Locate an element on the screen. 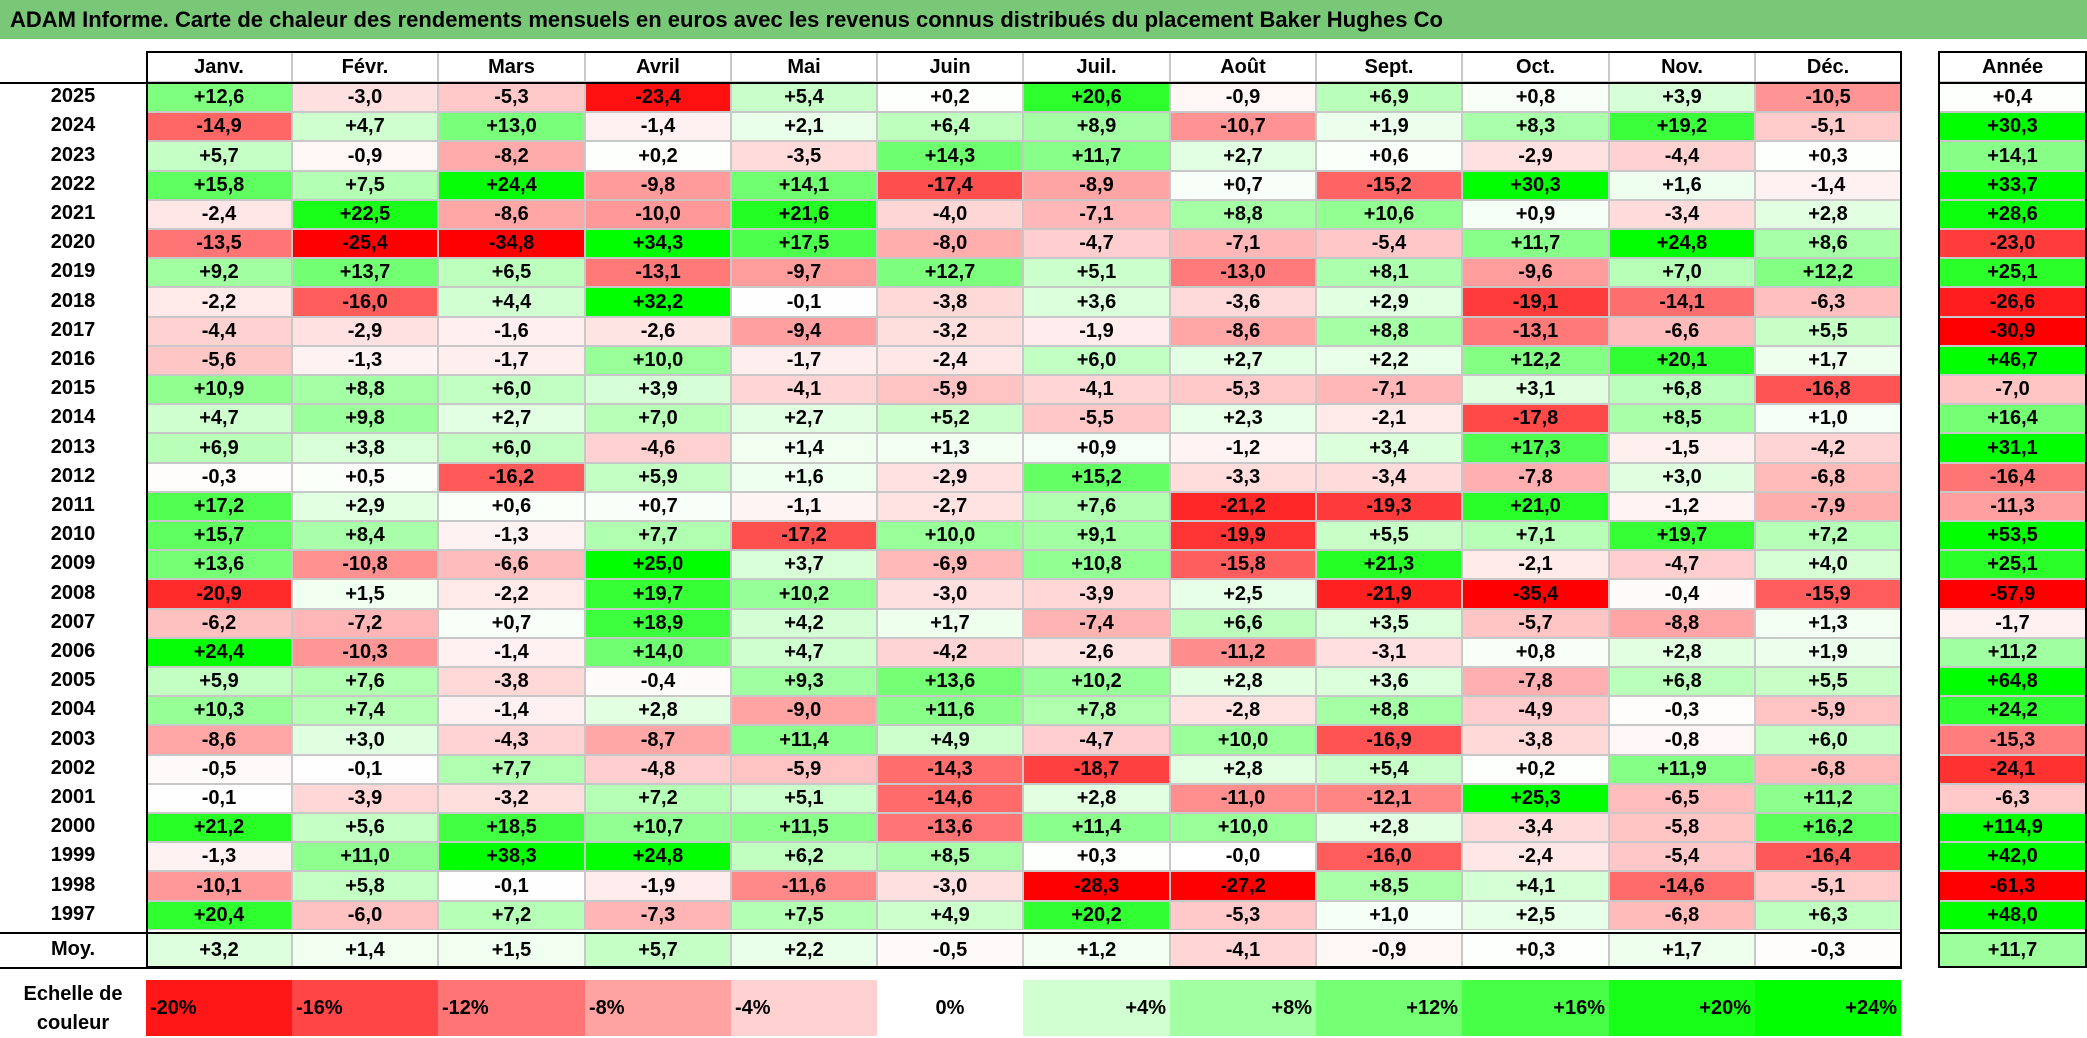 The image size is (2087, 1038). average-cell: +3,2 is located at coordinates (219, 950).